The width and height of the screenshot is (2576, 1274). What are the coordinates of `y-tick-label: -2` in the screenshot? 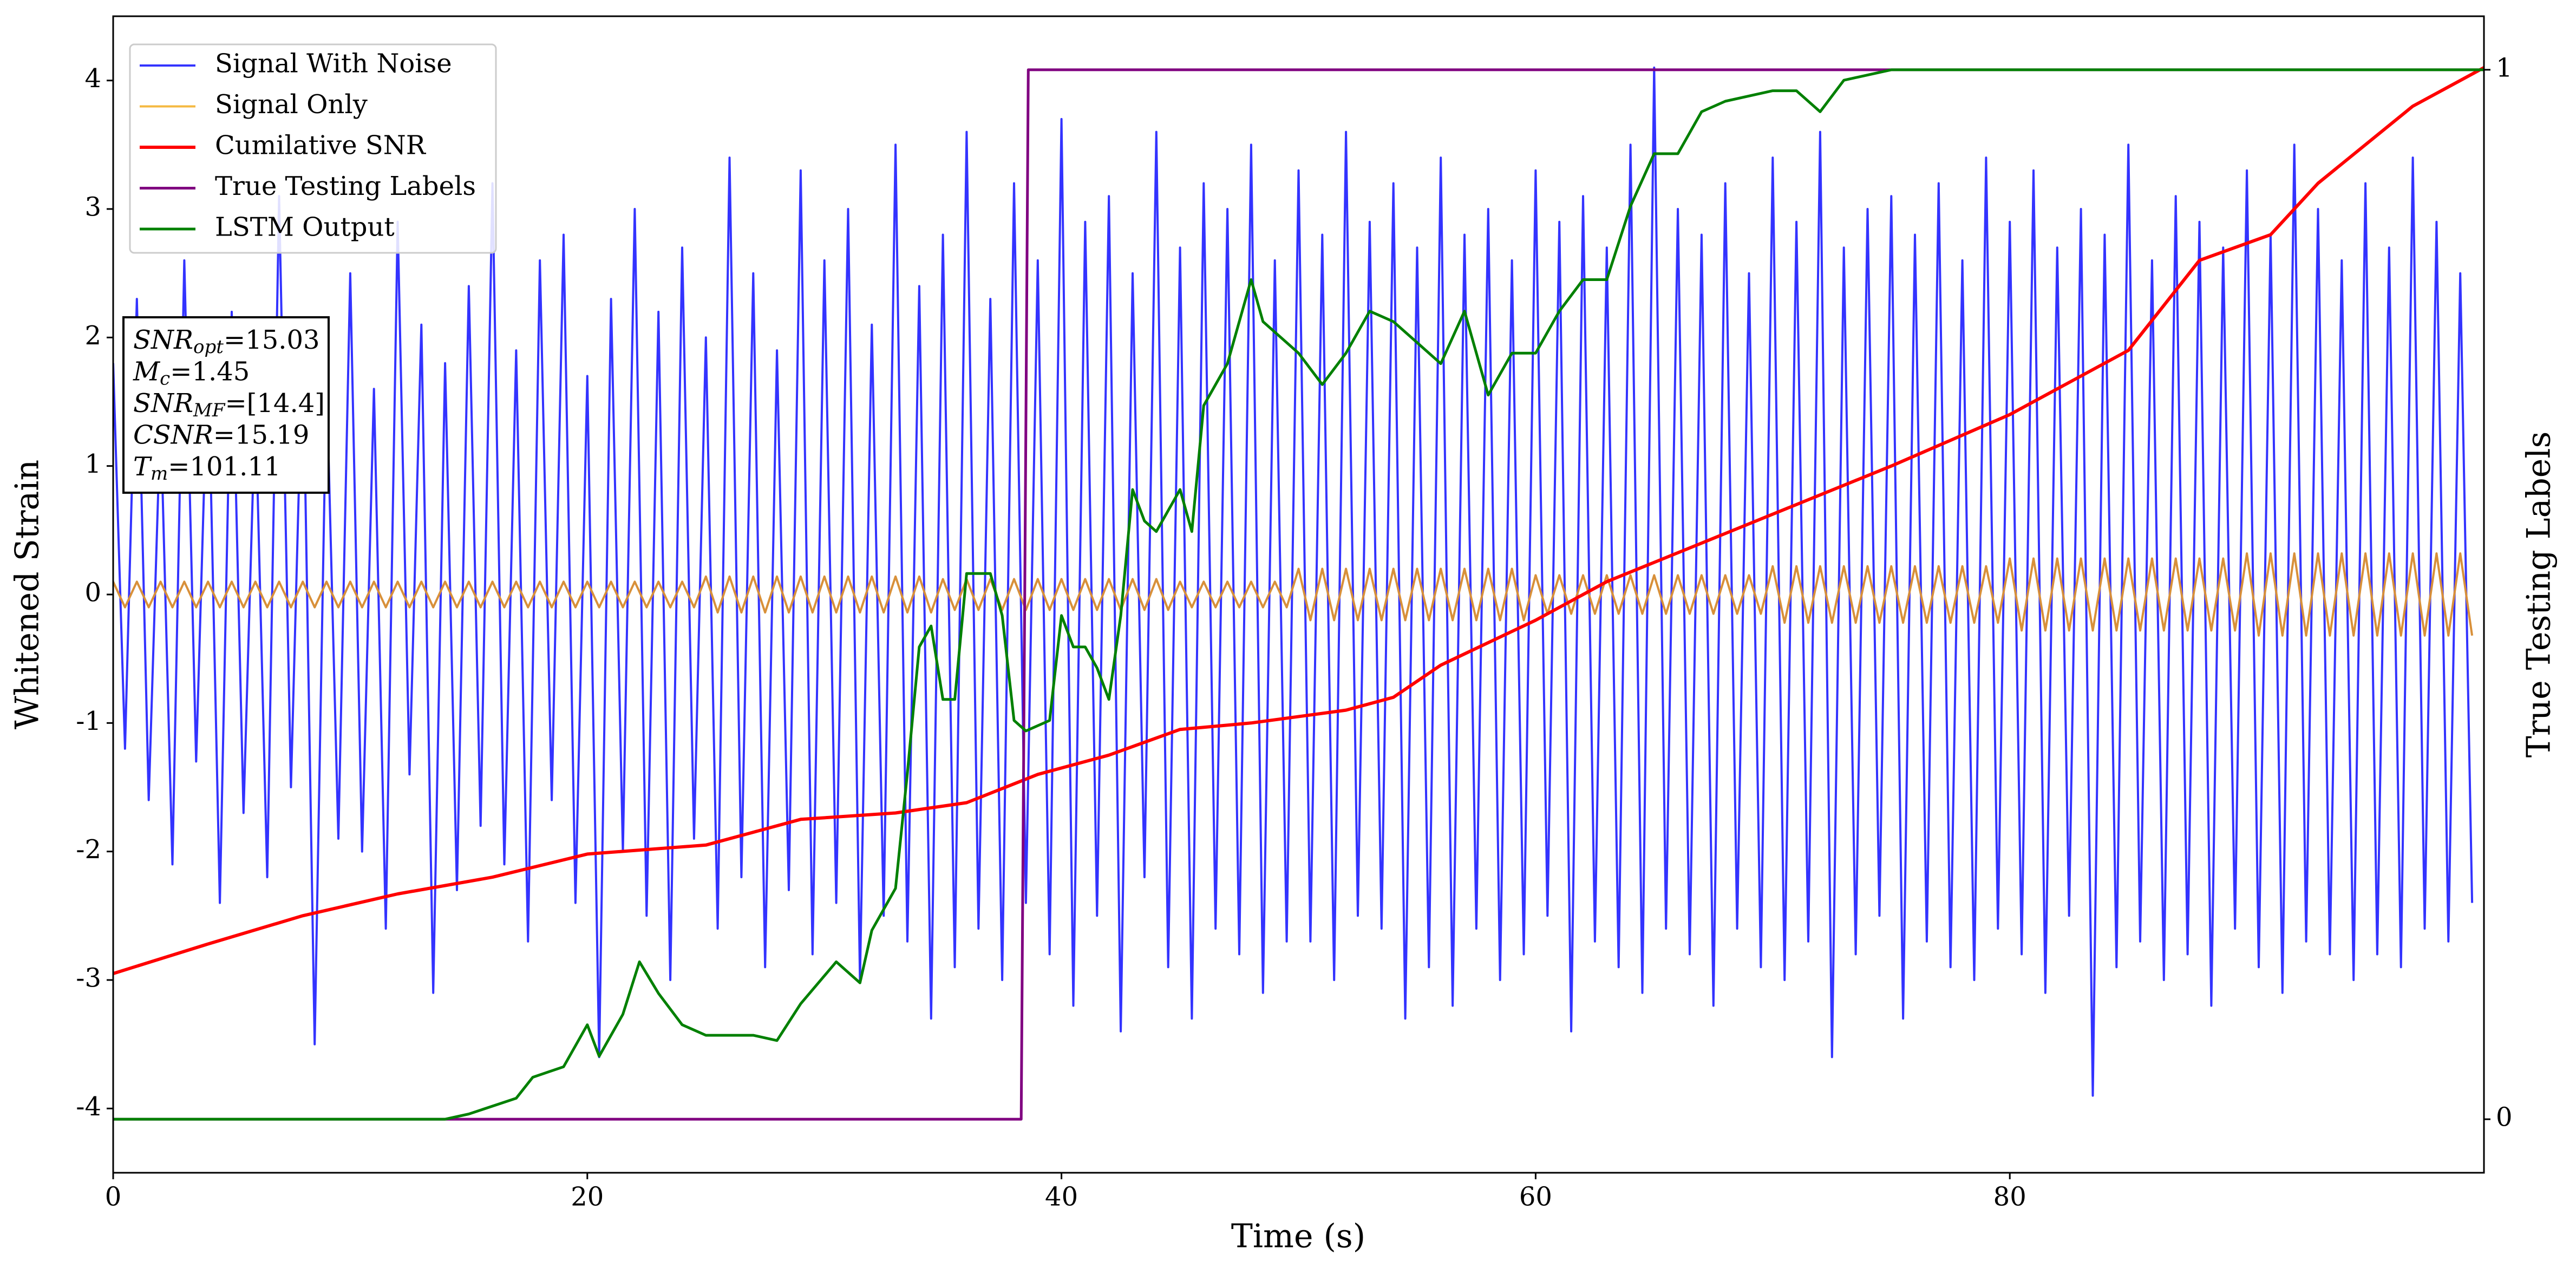 It's located at (88, 849).